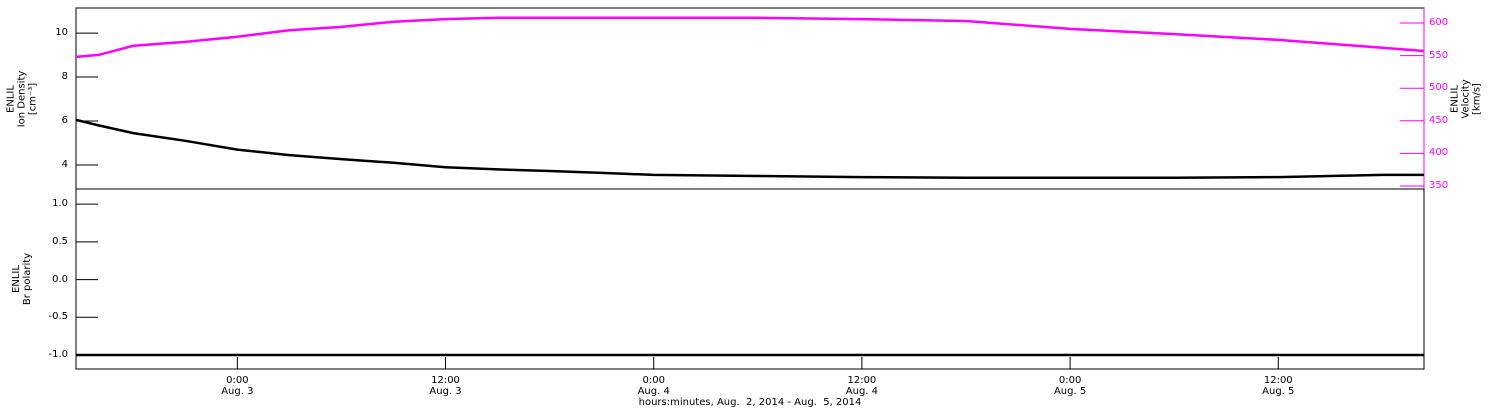 The height and width of the screenshot is (410, 1500). Describe the element at coordinates (862, 386) in the screenshot. I see `x-tick-label: 12:00 Aug. 4` at that location.